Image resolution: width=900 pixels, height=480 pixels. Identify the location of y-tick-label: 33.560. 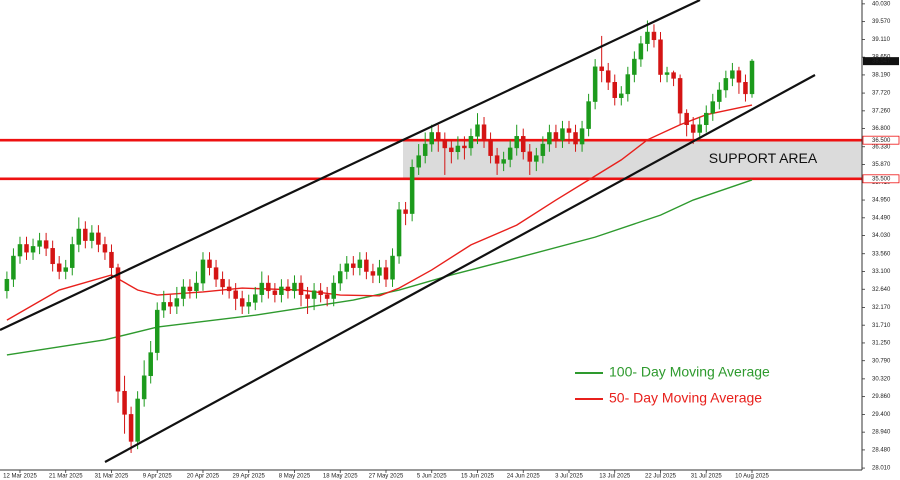
(881, 254).